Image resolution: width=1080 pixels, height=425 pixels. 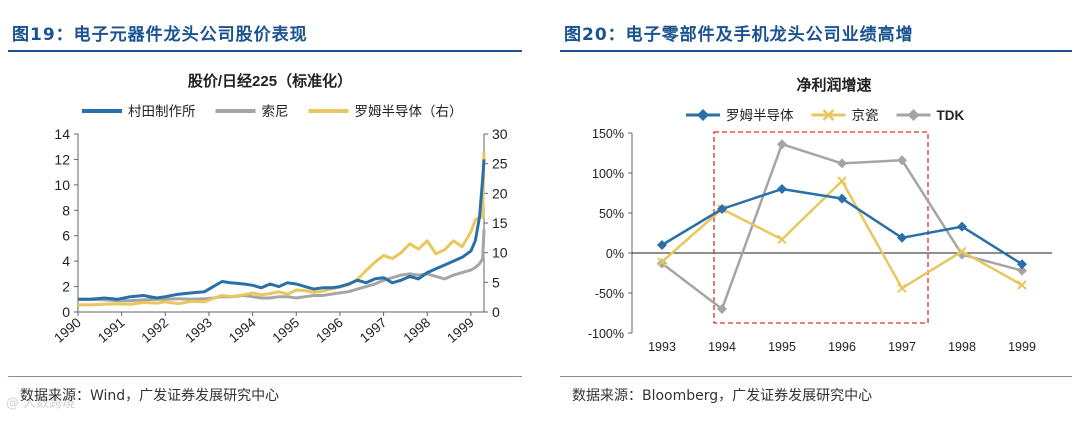 What do you see at coordinates (842, 347) in the screenshot?
I see `x-category-label: 1996` at bounding box center [842, 347].